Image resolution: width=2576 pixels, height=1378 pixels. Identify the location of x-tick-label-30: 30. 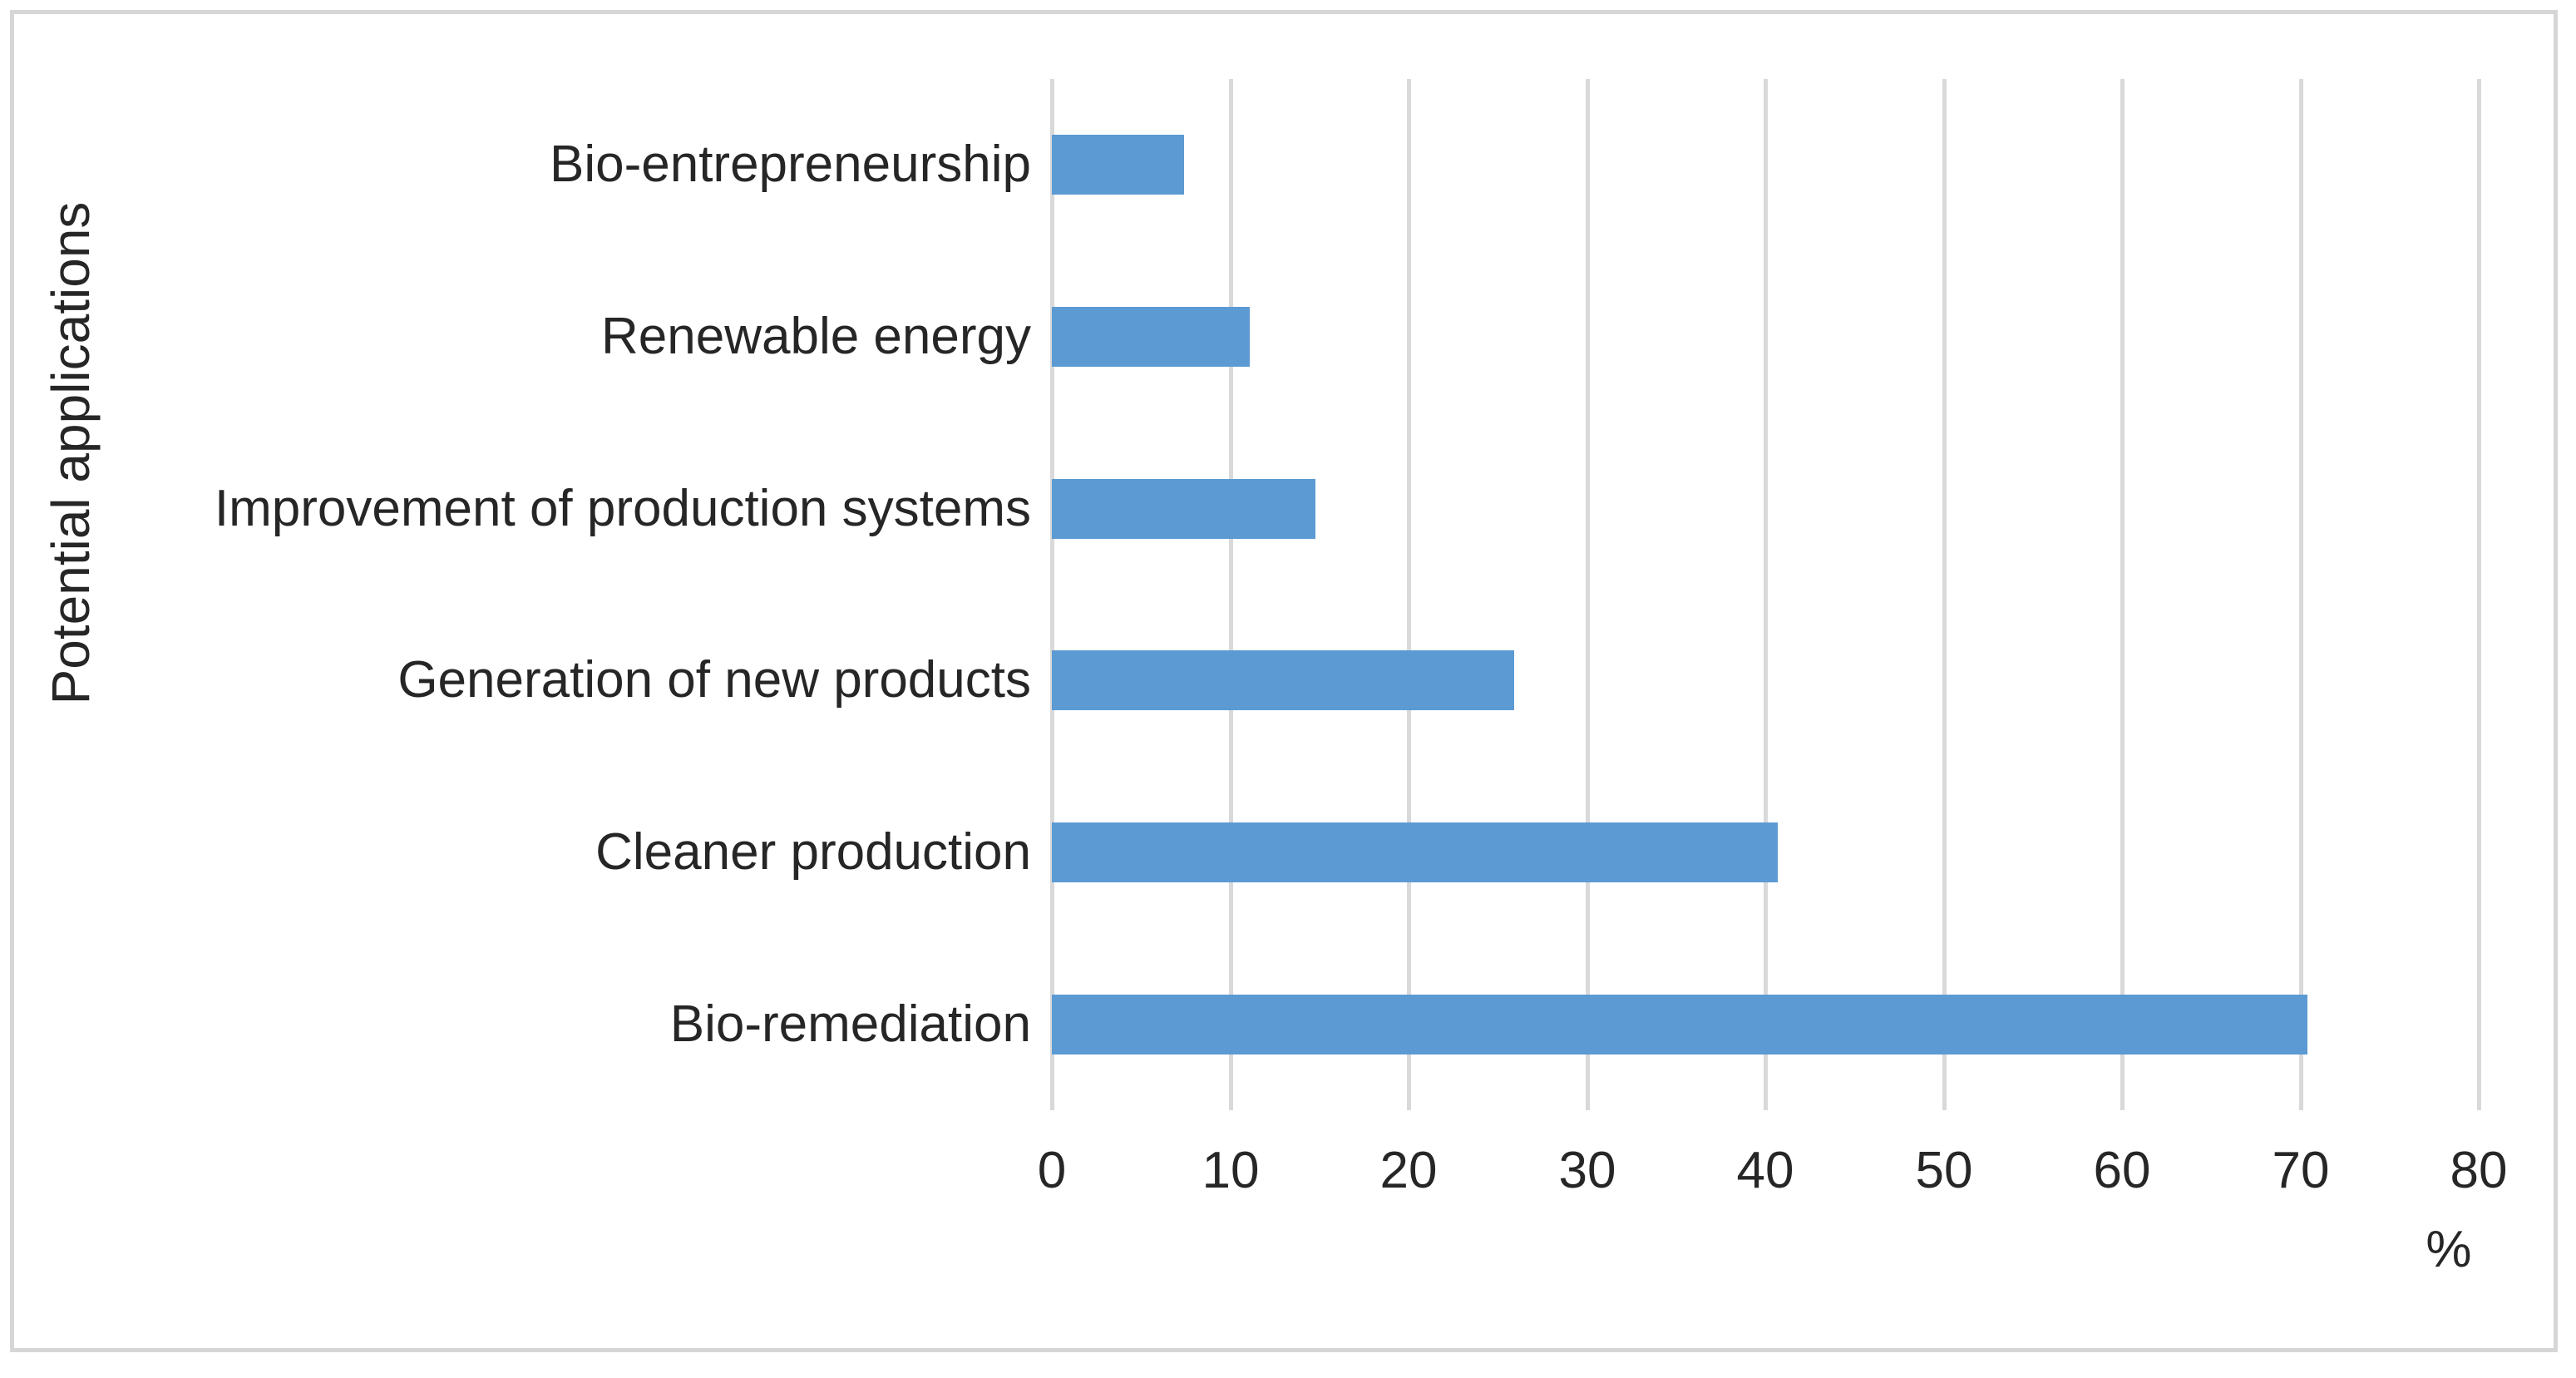
(1587, 1170).